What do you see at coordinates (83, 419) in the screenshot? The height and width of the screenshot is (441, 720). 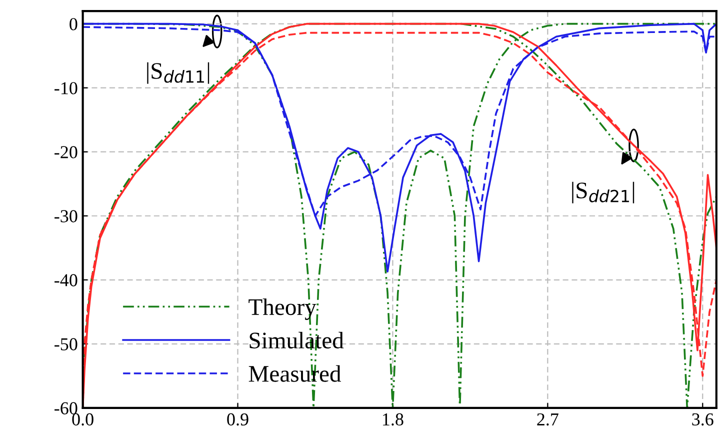 I see `x-tick-label: 0.0` at bounding box center [83, 419].